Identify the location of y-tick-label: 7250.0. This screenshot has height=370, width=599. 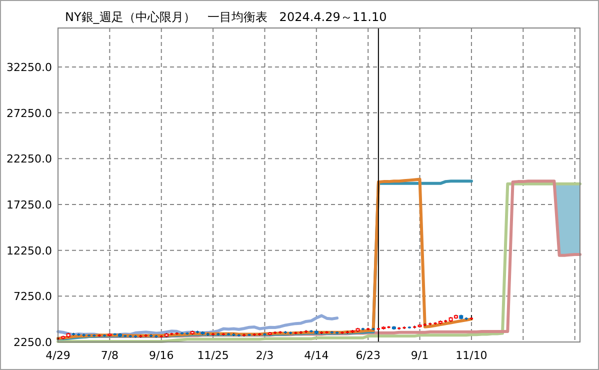
(33, 297).